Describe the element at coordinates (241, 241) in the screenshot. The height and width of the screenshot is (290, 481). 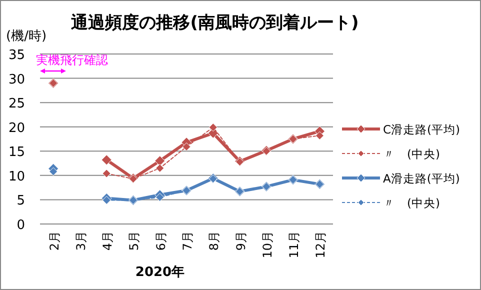
I see `x-tick-label: 9月` at that location.